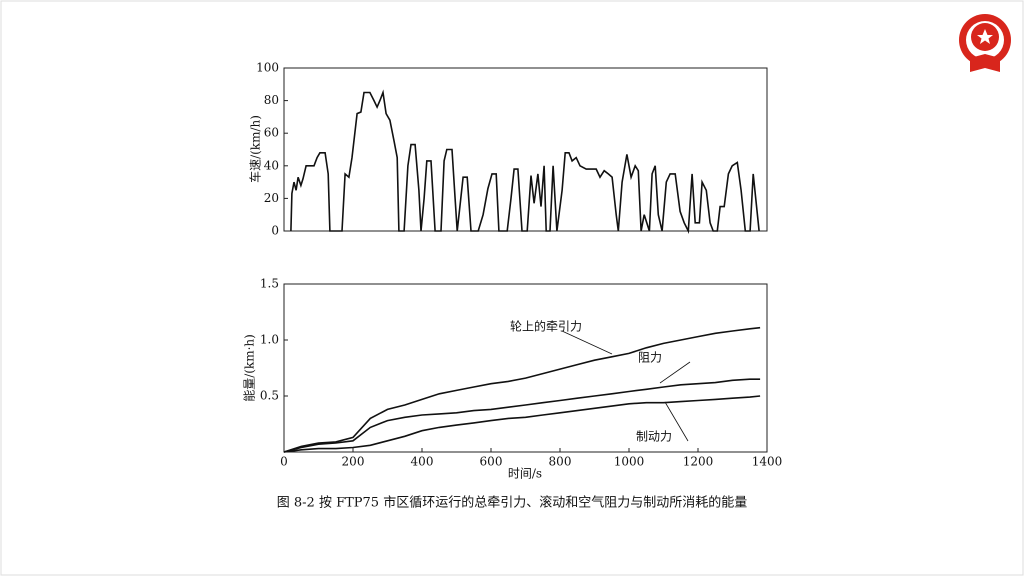  I want to click on plot-frame, so click(525, 368).